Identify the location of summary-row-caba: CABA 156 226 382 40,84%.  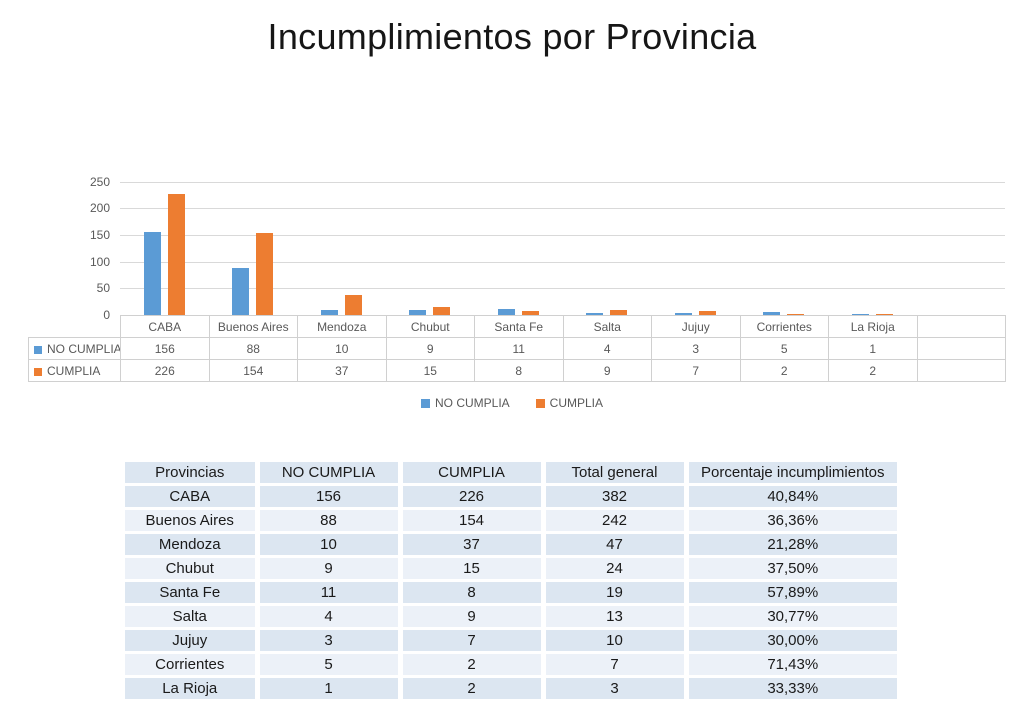
(511, 497).